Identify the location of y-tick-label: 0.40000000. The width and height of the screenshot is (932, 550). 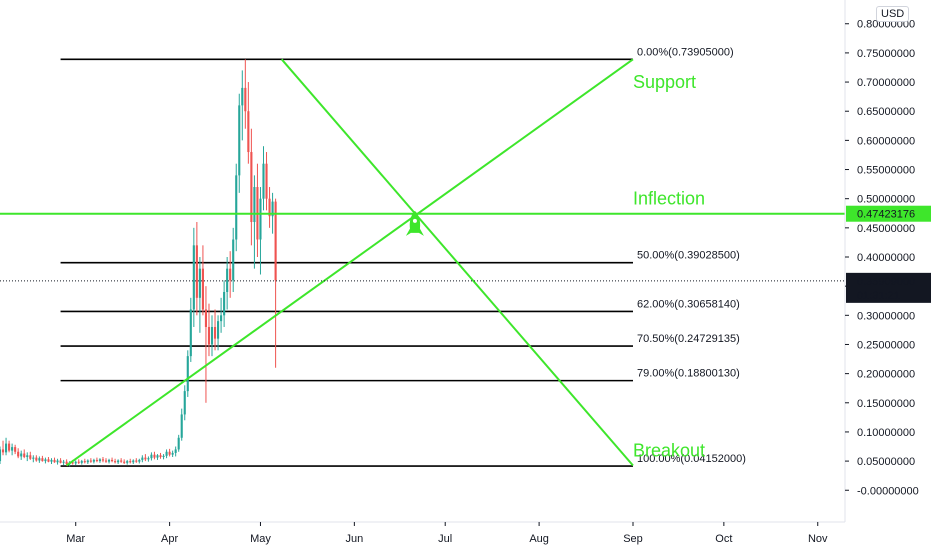
(886, 258).